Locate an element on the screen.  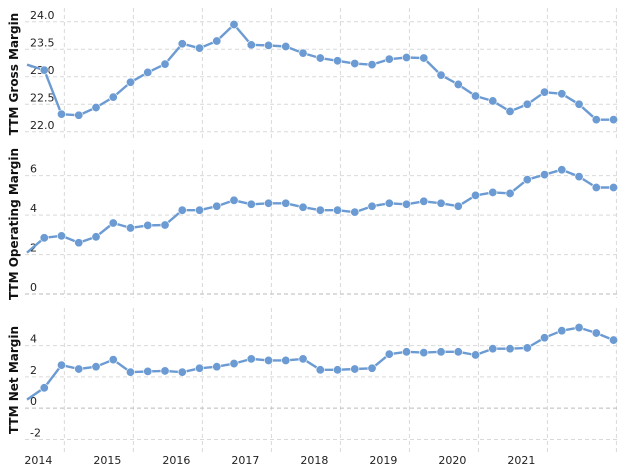
x-tick-label: 2014 is located at coordinates (38, 460).